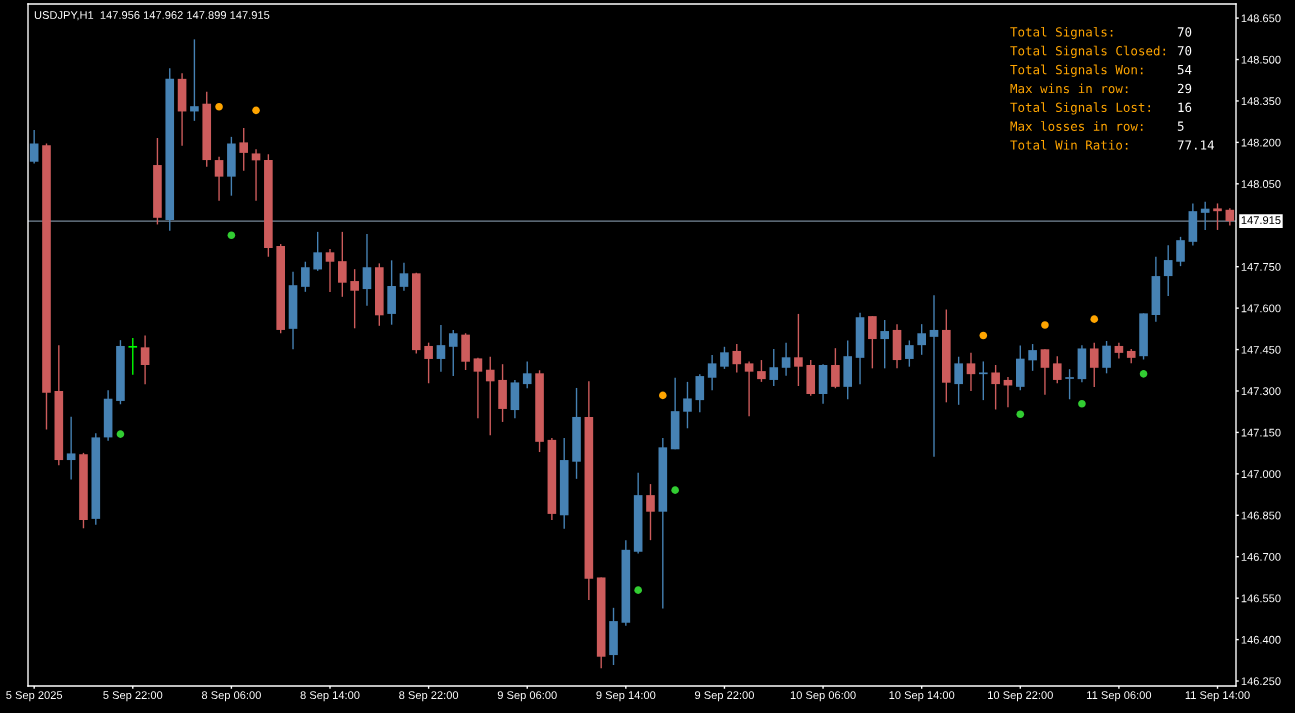 This screenshot has height=713, width=1295. I want to click on y-tick-label: 147.600, so click(1261, 308).